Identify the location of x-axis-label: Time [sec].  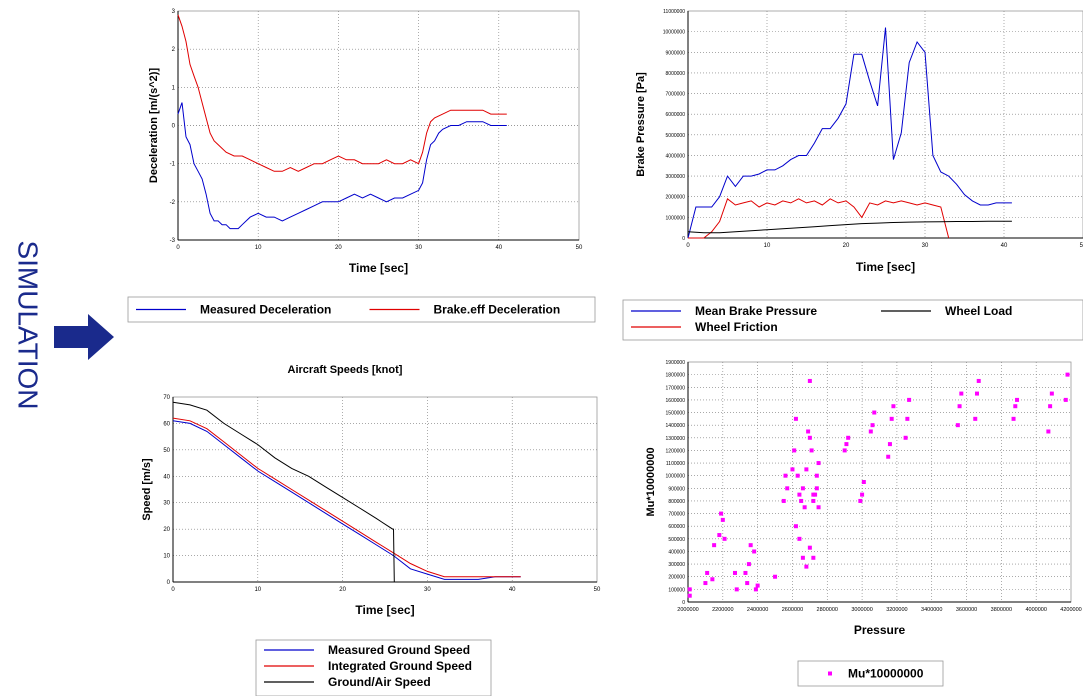
(885, 267).